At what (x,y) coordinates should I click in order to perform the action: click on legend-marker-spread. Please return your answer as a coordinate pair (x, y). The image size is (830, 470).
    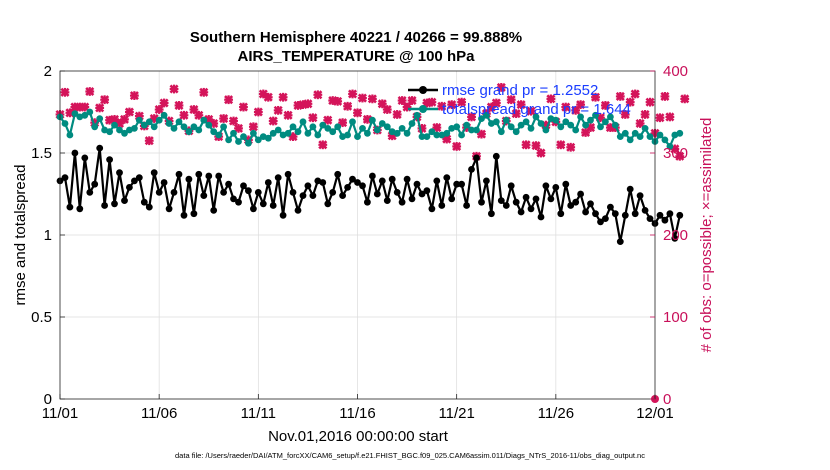
    Looking at the image, I should click on (423, 109).